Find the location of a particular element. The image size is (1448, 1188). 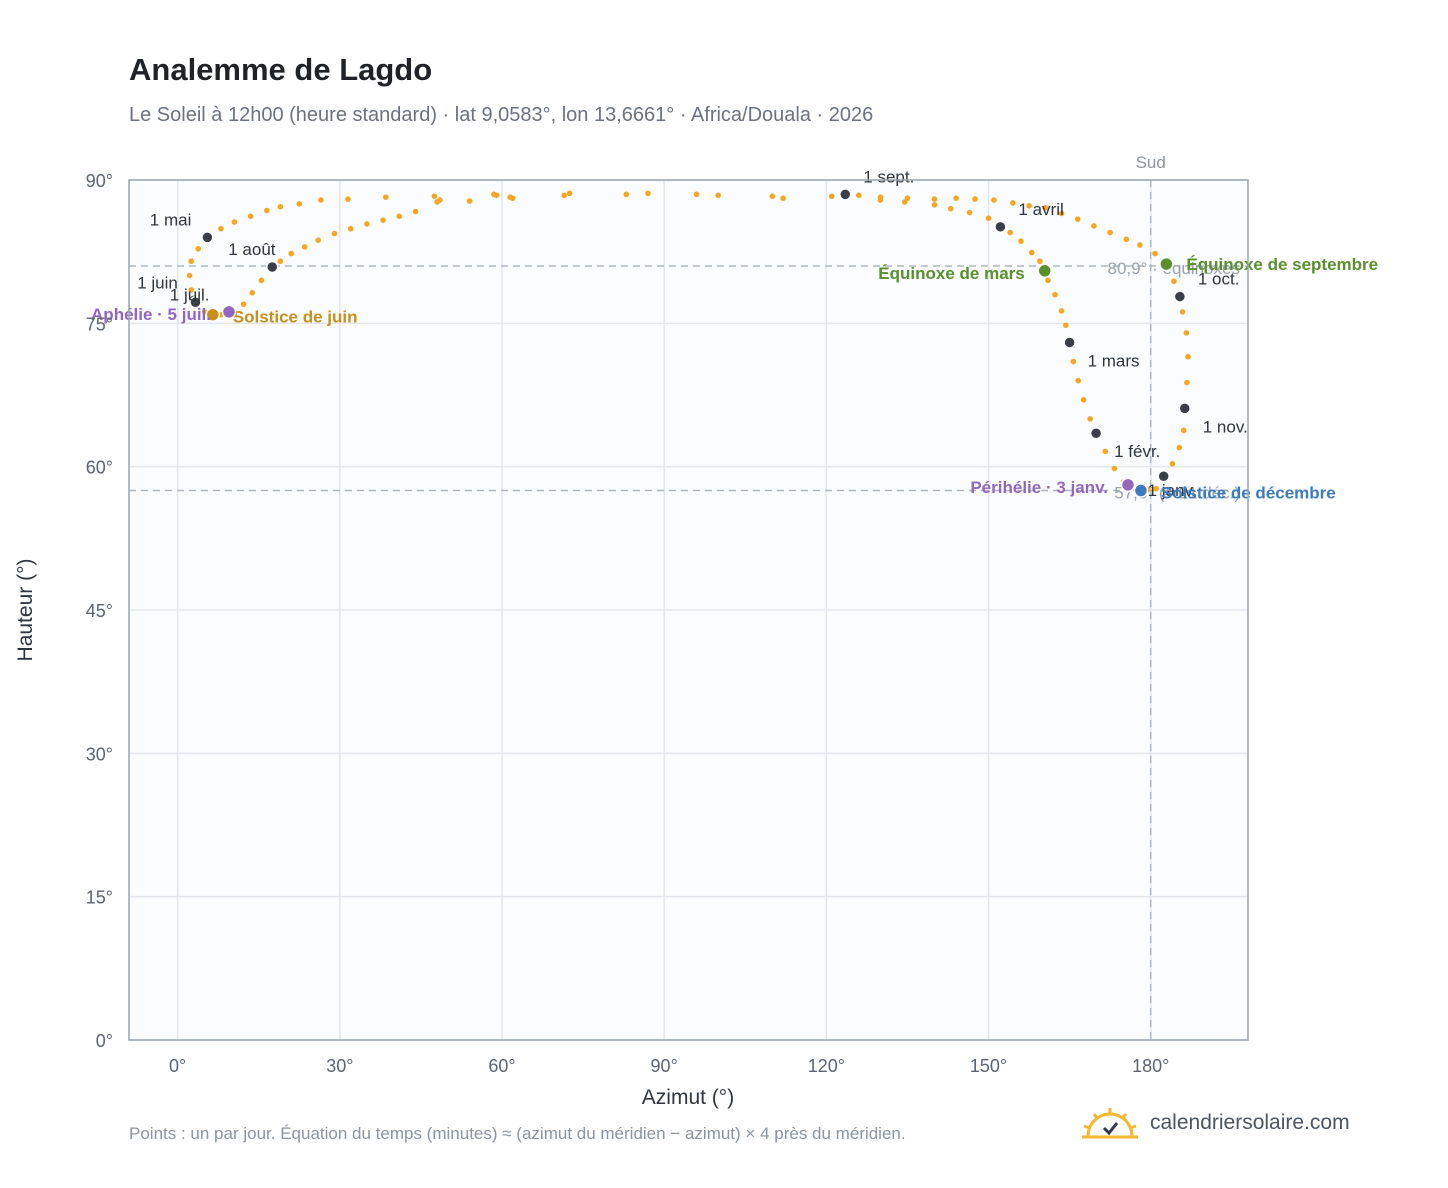

y-tick-label: 60° is located at coordinates (99, 468).